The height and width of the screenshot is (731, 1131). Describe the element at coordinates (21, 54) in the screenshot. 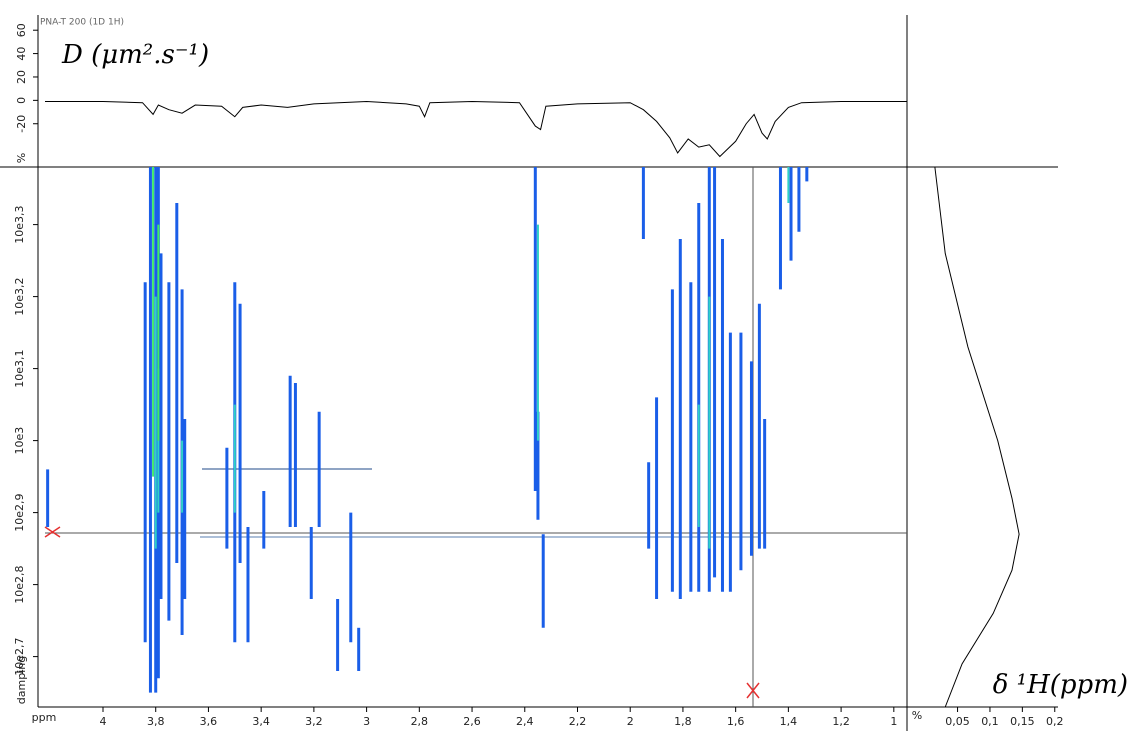

I see `y-tick-label: 40` at that location.